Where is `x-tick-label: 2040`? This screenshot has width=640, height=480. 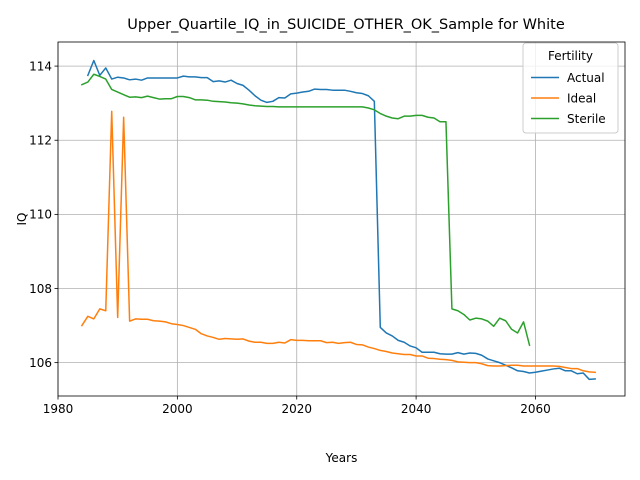 x-tick-label: 2040 is located at coordinates (416, 409).